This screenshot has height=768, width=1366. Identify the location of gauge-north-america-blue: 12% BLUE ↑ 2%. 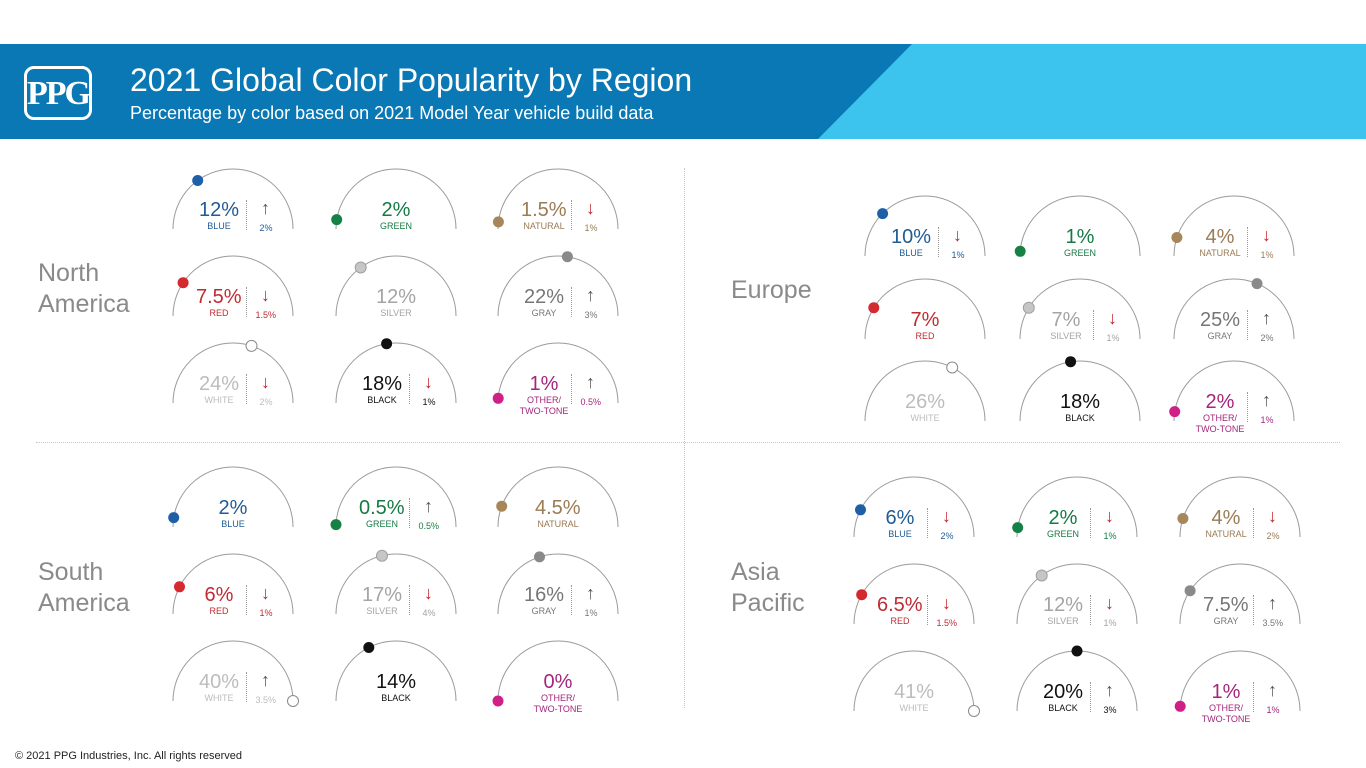
(233, 205).